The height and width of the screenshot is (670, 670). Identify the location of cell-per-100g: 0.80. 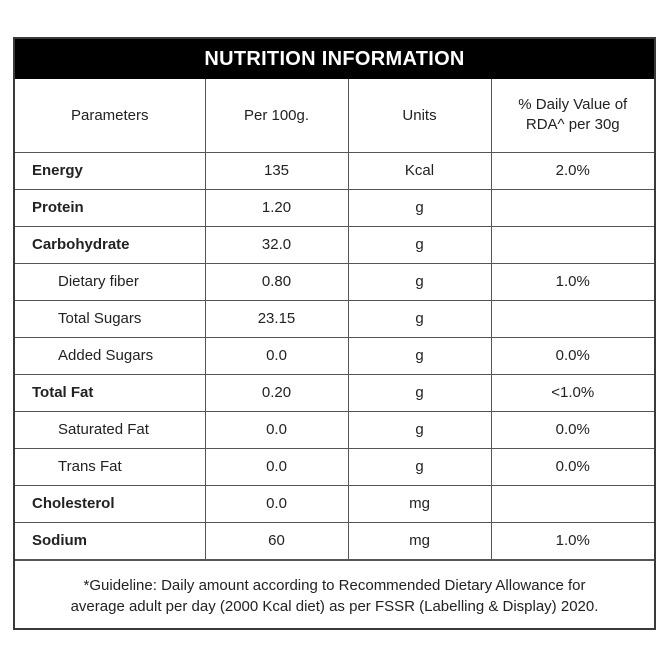
(276, 281).